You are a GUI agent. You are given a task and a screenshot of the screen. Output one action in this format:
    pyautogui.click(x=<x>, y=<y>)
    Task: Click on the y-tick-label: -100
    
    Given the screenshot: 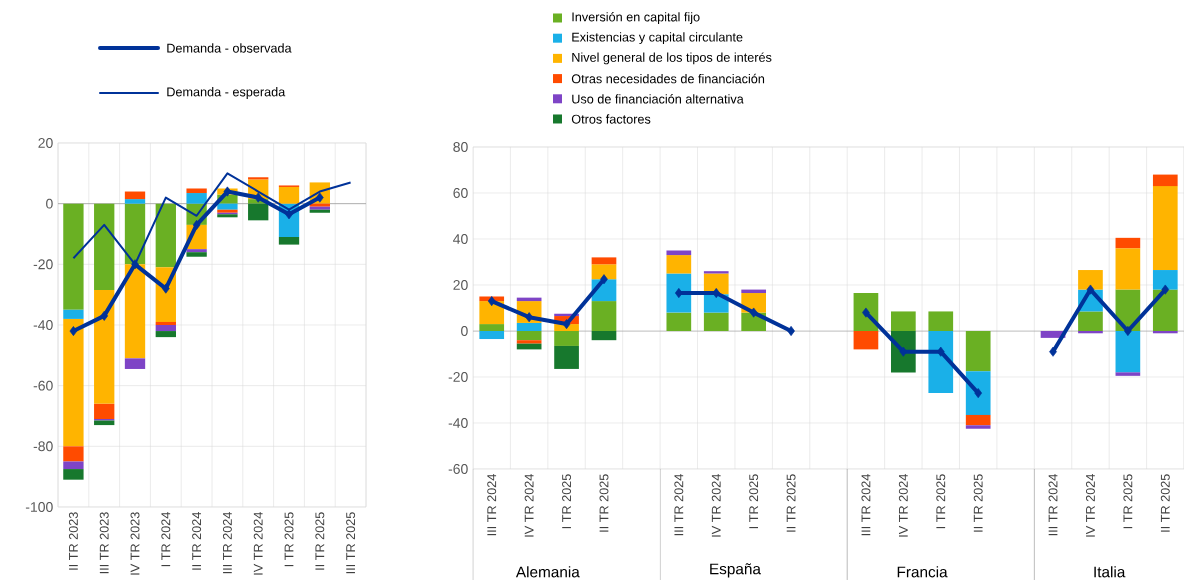 What is the action you would take?
    pyautogui.click(x=39, y=507)
    